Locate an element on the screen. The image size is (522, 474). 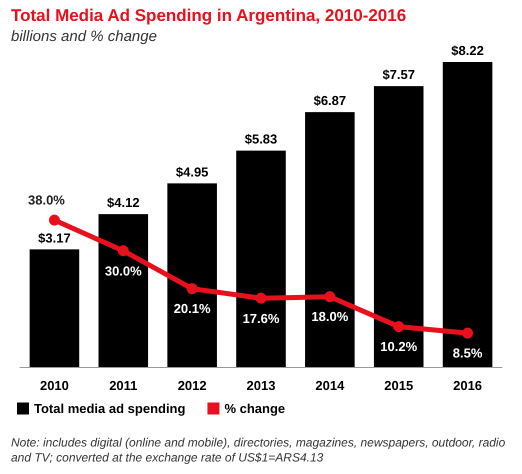
legend-label: Total media ad spending is located at coordinates (110, 408).